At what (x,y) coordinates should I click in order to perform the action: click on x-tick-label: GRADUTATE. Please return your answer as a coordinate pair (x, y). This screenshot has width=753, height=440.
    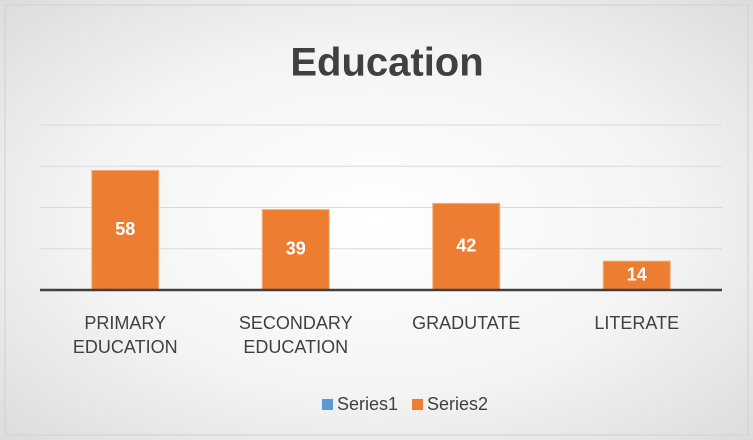
    Looking at the image, I should click on (466, 323).